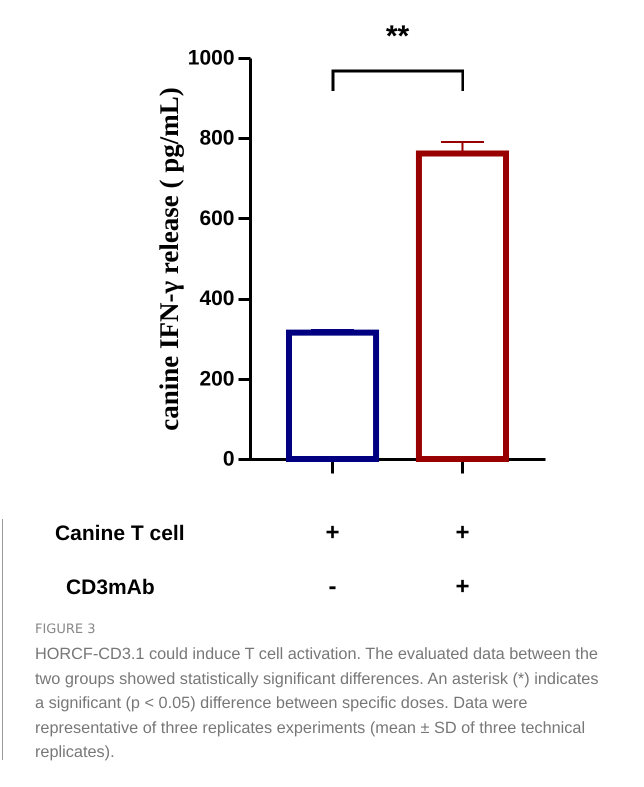 The width and height of the screenshot is (644, 787). What do you see at coordinates (169, 259) in the screenshot?
I see `y-axis-title: canine IFN-γ release ( pg/mL)` at bounding box center [169, 259].